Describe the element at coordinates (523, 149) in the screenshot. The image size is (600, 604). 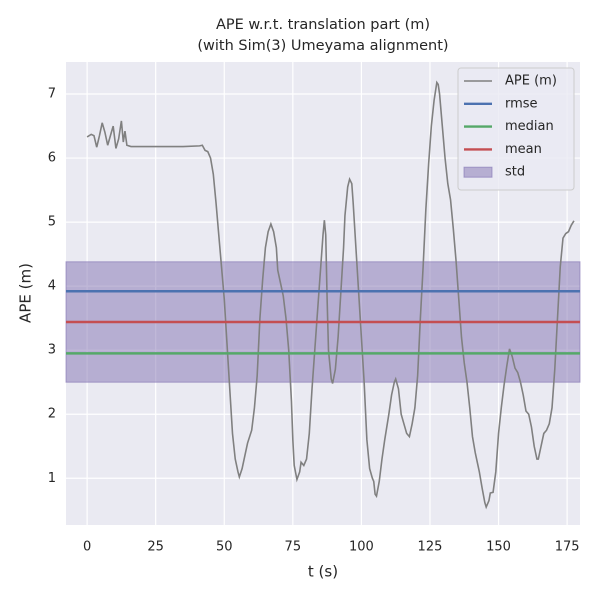
I see `legend-label: mean` at that location.